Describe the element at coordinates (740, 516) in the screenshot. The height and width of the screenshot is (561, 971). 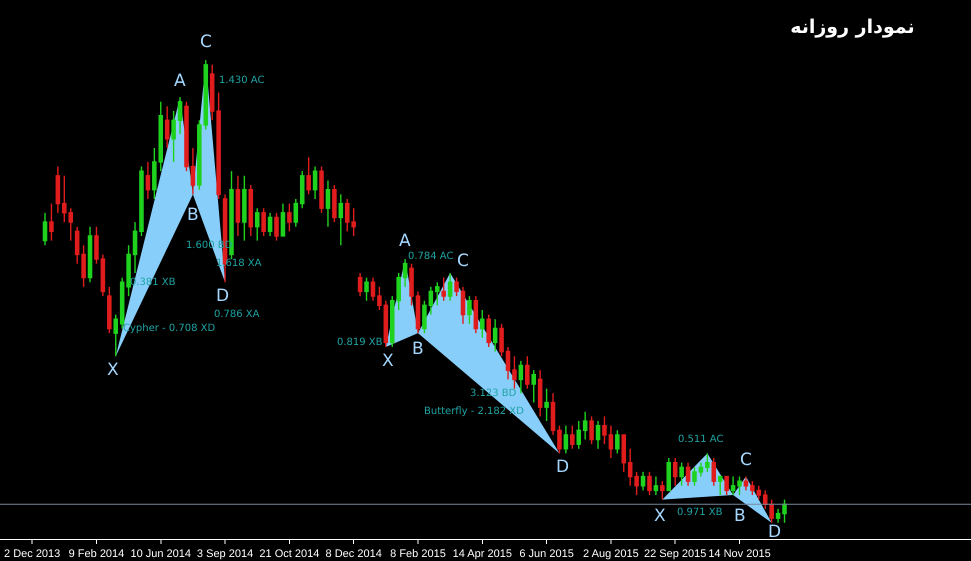
I see `annotation: B` at that location.